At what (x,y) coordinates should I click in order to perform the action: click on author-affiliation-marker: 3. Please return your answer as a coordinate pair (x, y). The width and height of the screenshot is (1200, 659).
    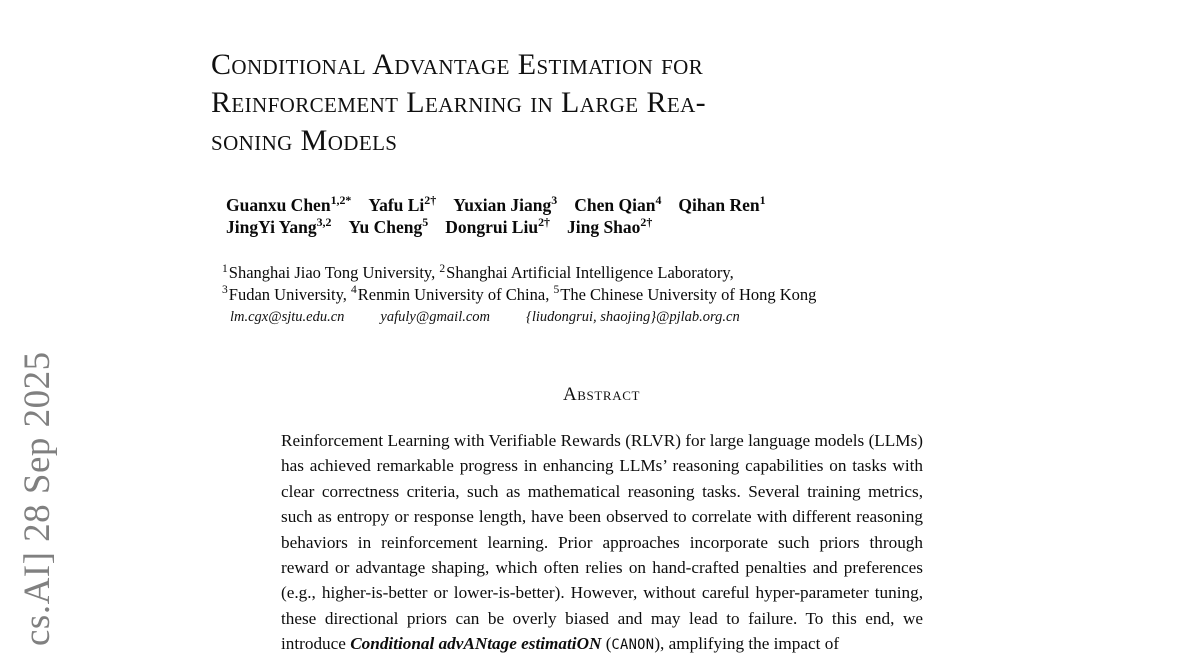
    Looking at the image, I should click on (554, 200).